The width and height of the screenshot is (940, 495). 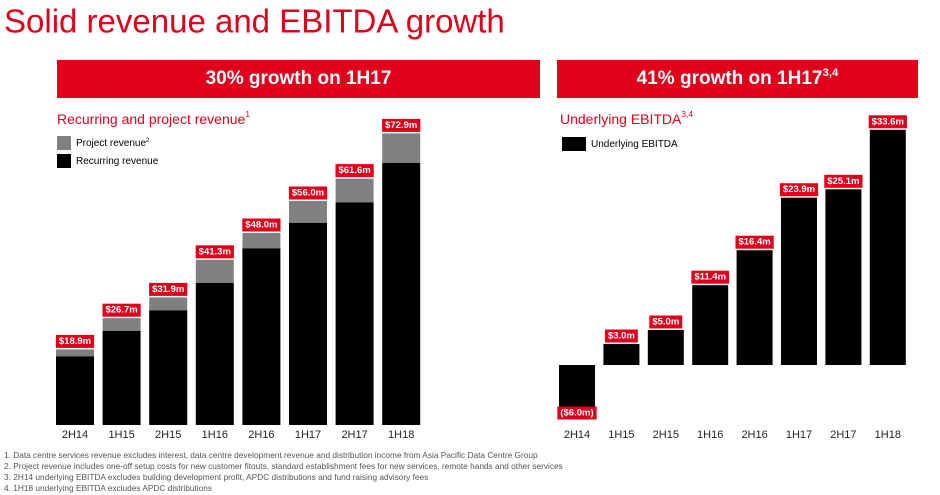 I want to click on value-label: $33.6m, so click(x=888, y=121).